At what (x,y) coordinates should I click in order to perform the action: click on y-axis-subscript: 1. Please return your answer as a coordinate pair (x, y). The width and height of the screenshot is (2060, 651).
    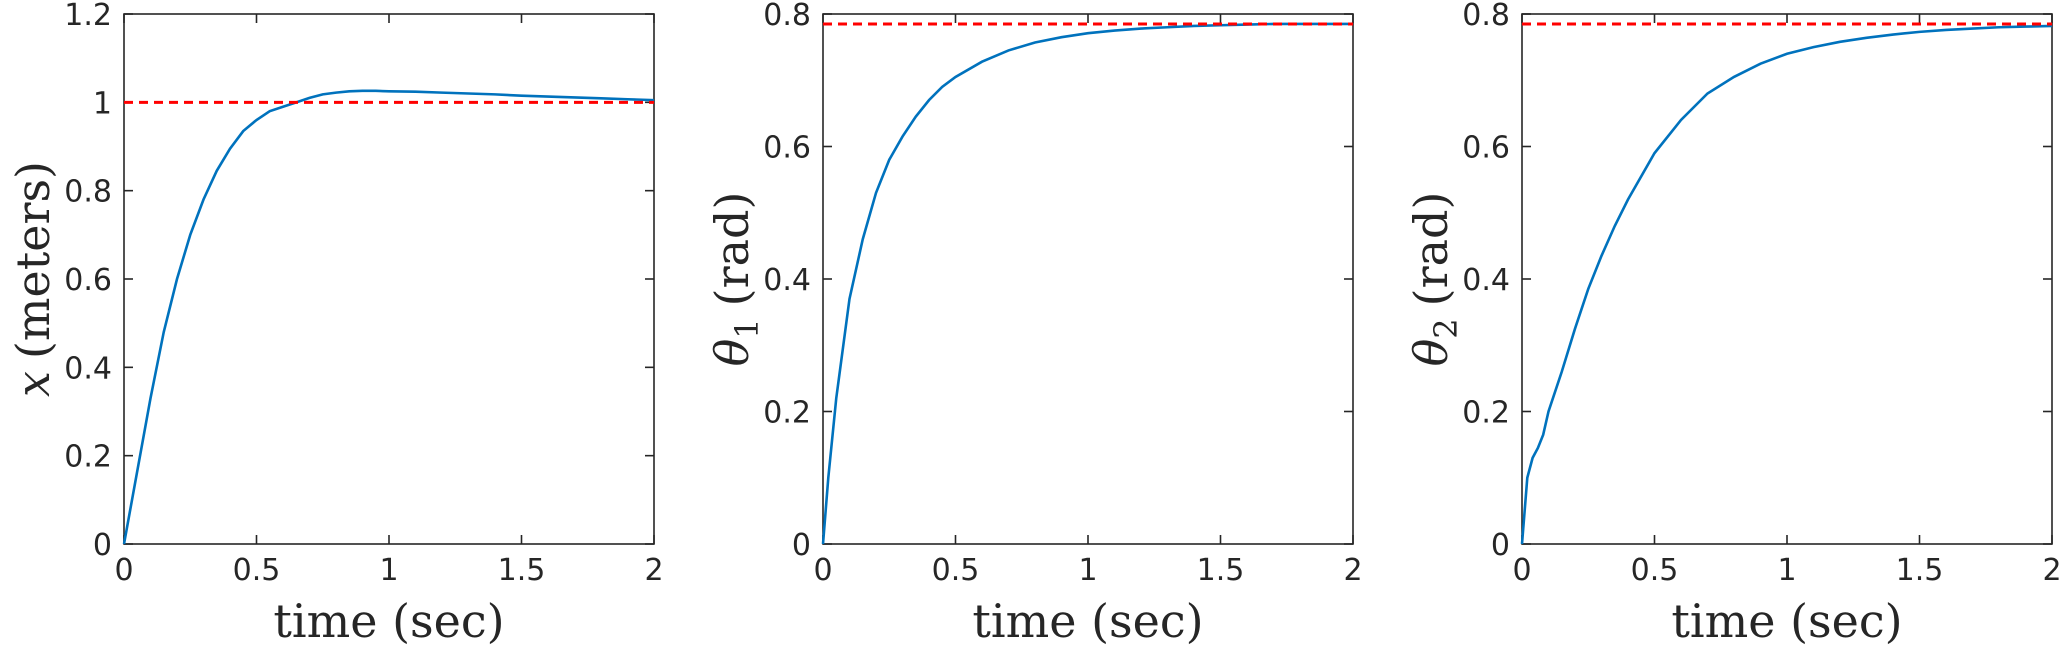
    Looking at the image, I should click on (747, 328).